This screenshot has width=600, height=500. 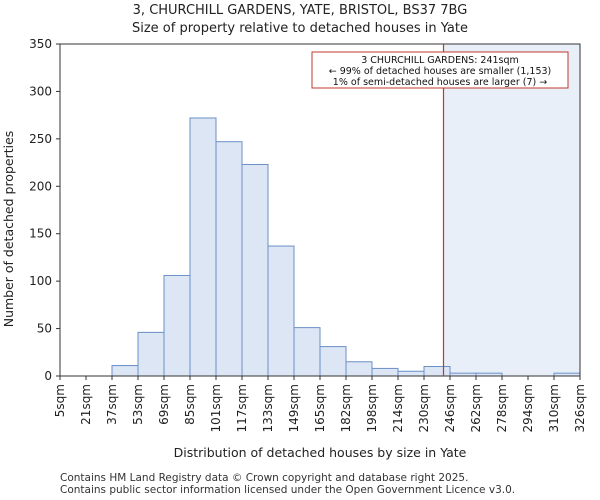 I want to click on x-tick-label: 53sqm, so click(x=138, y=404).